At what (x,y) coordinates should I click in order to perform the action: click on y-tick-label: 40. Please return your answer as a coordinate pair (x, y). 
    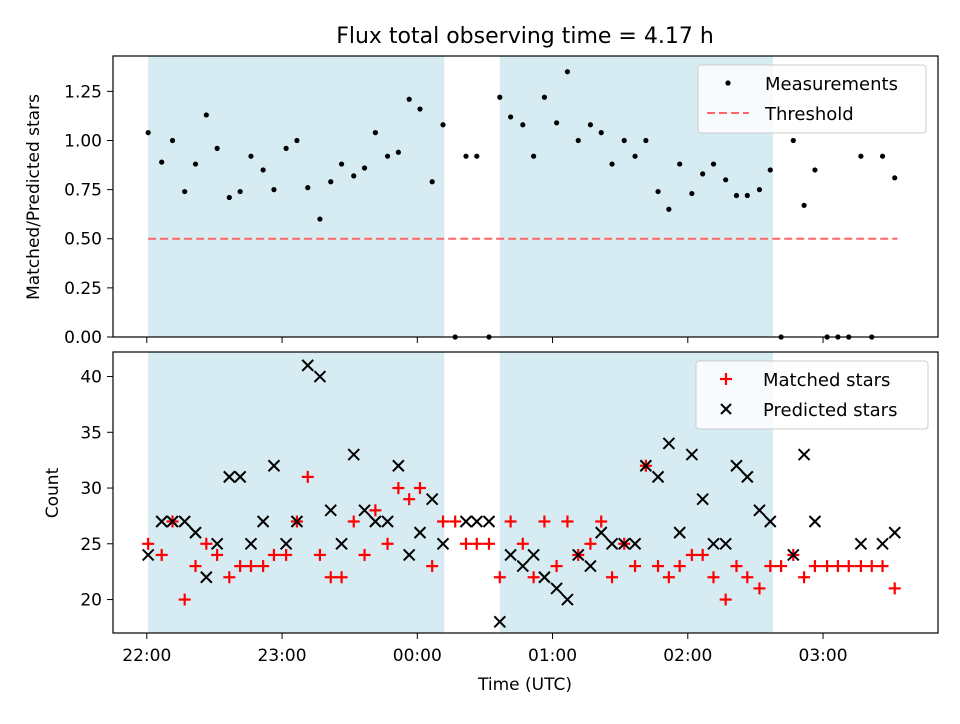
    Looking at the image, I should click on (91, 378).